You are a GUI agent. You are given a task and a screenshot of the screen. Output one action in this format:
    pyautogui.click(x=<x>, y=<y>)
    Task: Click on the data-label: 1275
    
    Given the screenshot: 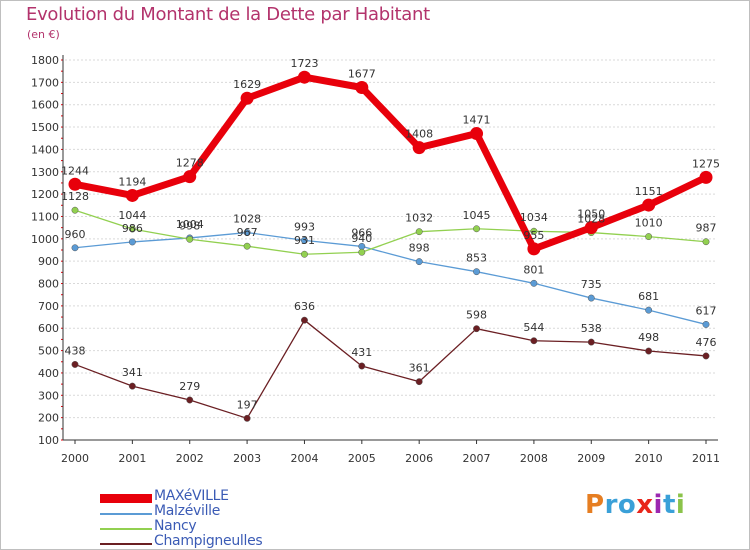 What is the action you would take?
    pyautogui.click(x=706, y=163)
    